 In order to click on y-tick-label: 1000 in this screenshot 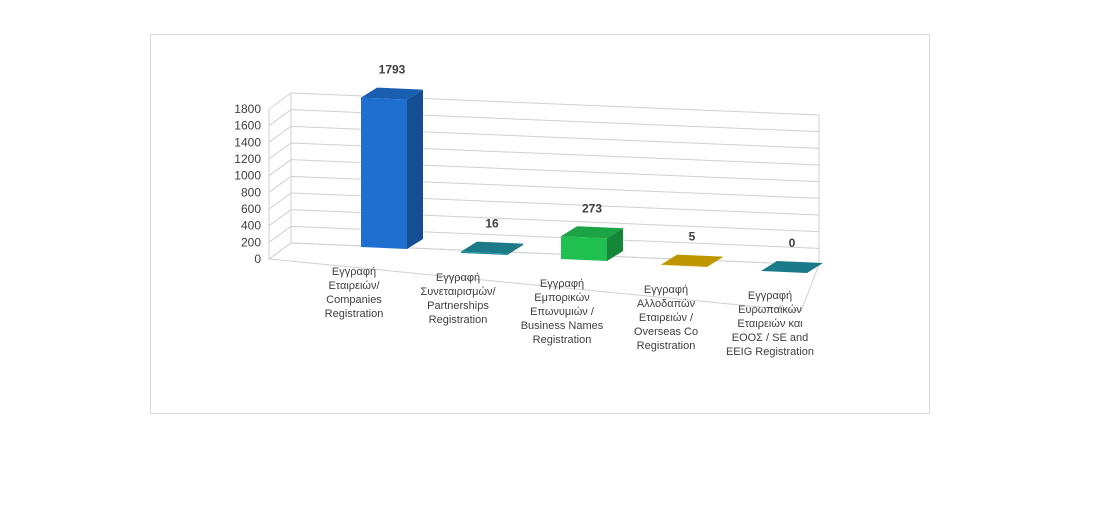, I will do `click(247, 176)`.